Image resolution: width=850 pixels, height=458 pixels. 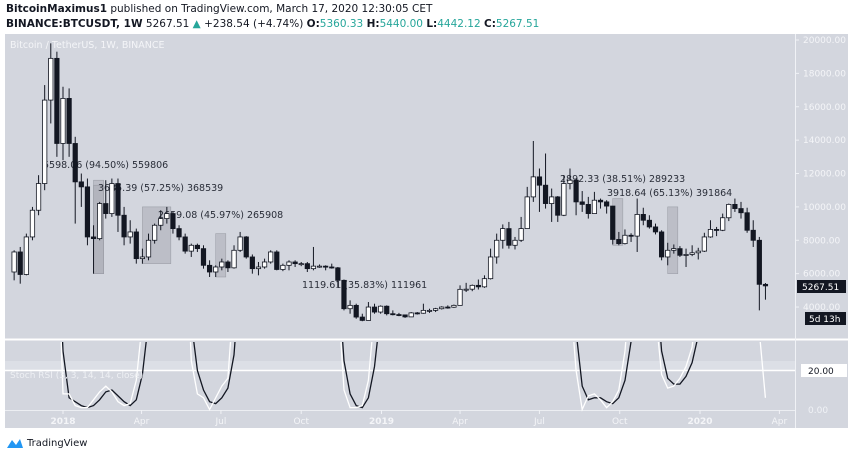 What do you see at coordinates (821, 286) in the screenshot?
I see `last-price-tag` at bounding box center [821, 286].